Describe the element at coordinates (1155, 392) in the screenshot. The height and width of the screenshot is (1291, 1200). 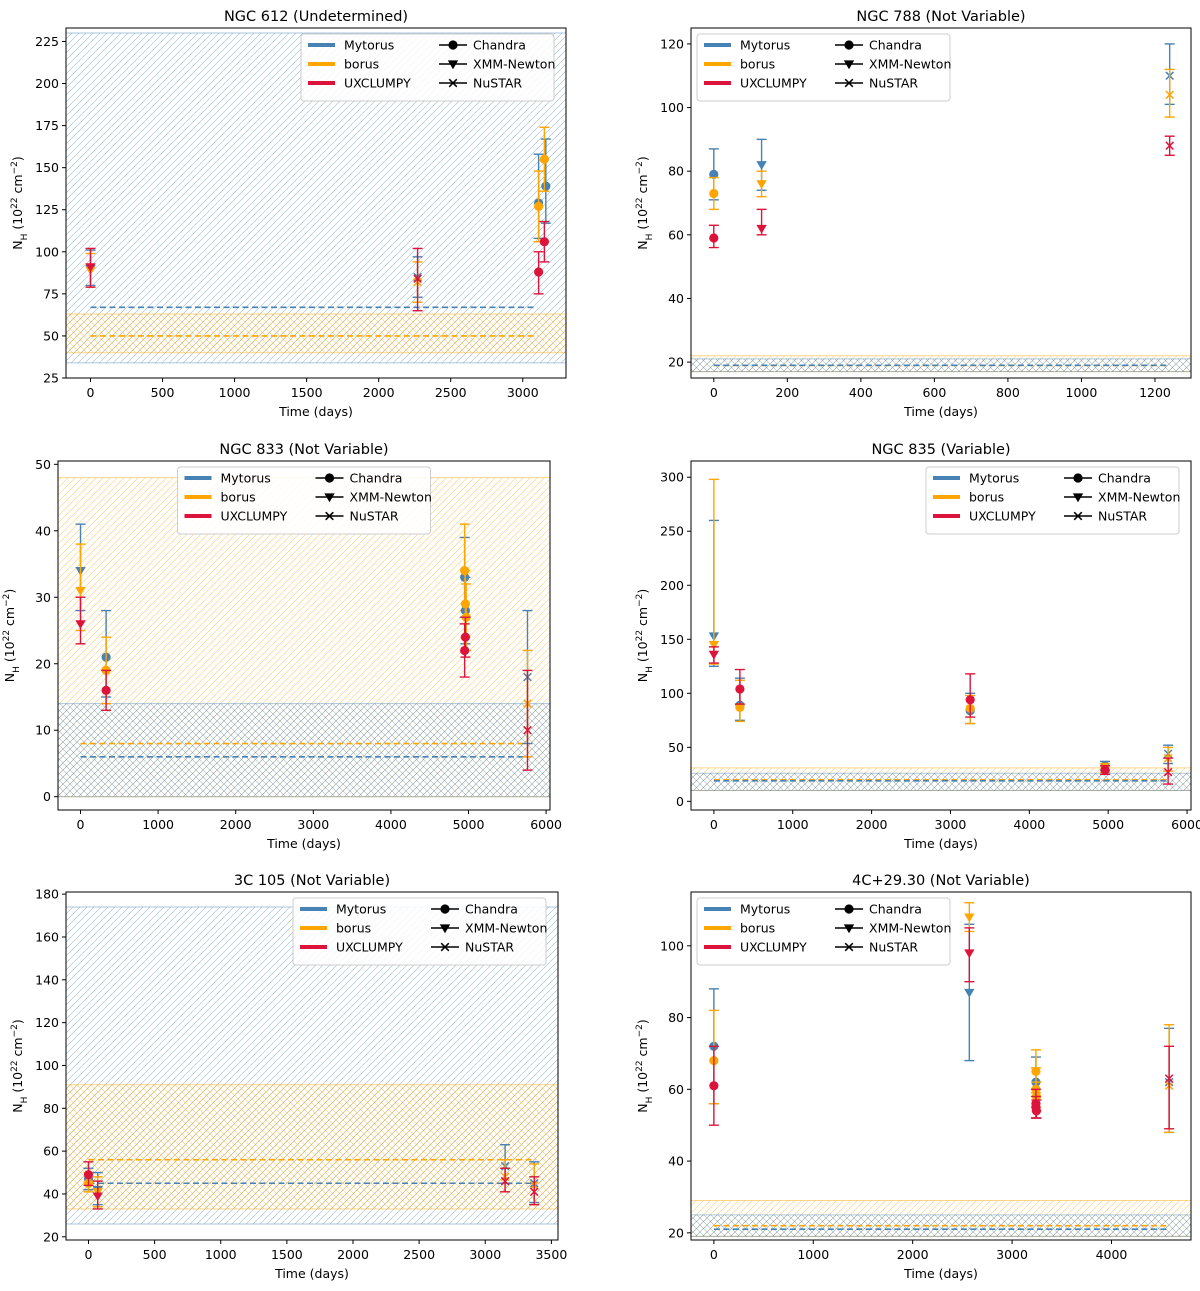
I see `x-tick-label: 1200` at that location.